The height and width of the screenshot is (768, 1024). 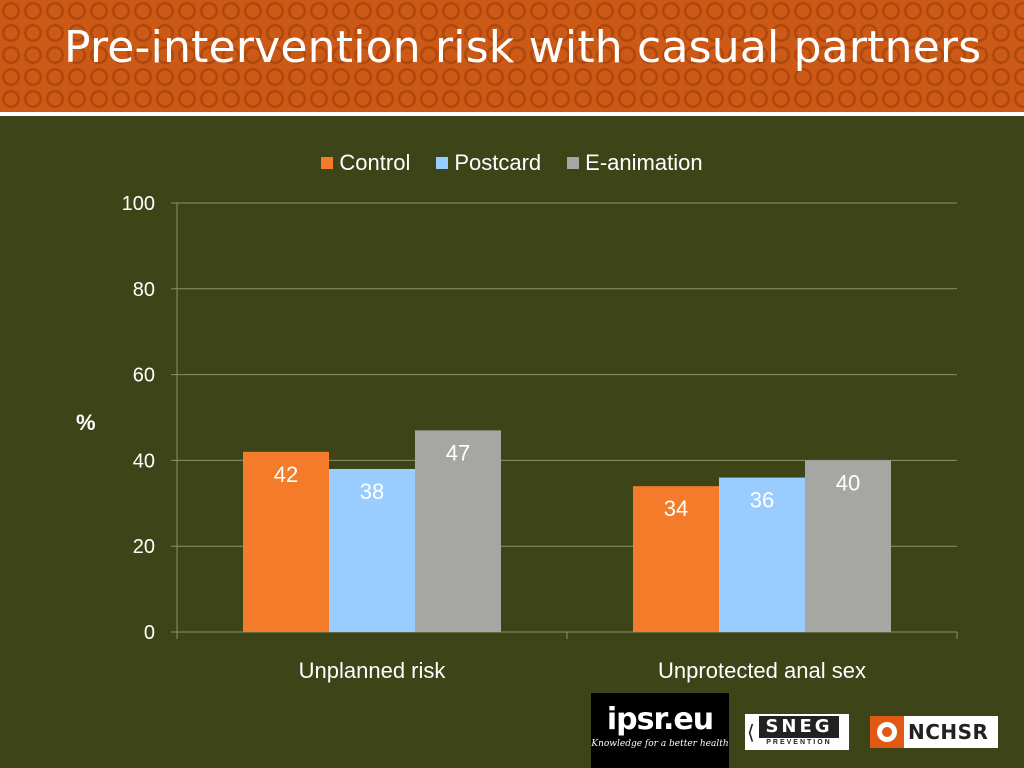 I want to click on x-tick-label: Unprotected anal sex, so click(x=762, y=670).